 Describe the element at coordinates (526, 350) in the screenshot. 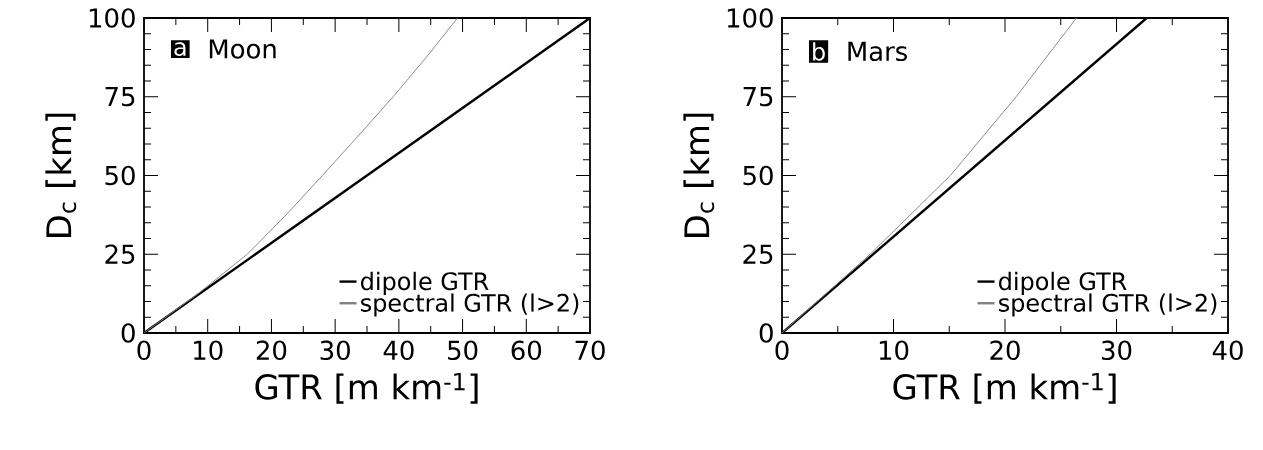

I see `x-tick-label: 60` at that location.